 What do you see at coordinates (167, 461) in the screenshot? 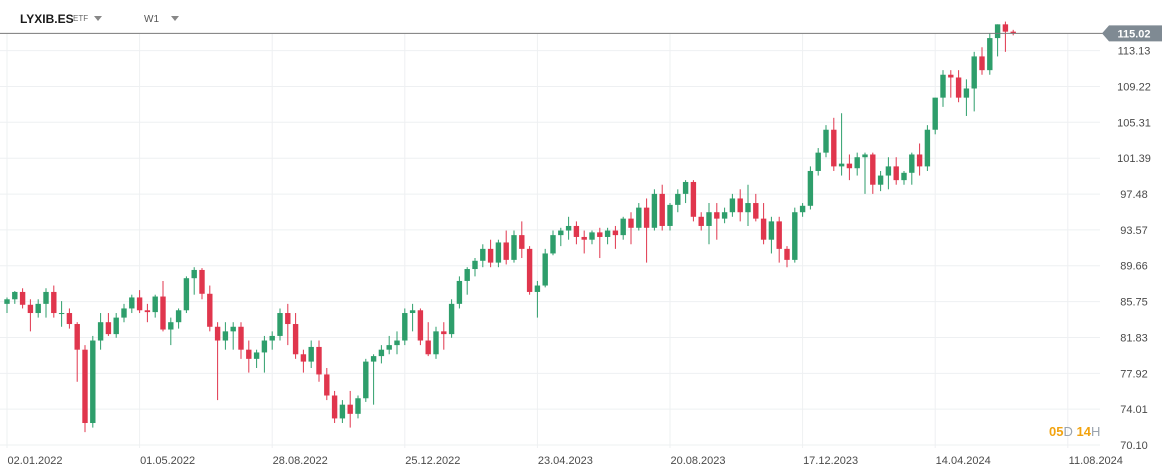
I see `x-tick-label: 01.05.2022` at bounding box center [167, 461].